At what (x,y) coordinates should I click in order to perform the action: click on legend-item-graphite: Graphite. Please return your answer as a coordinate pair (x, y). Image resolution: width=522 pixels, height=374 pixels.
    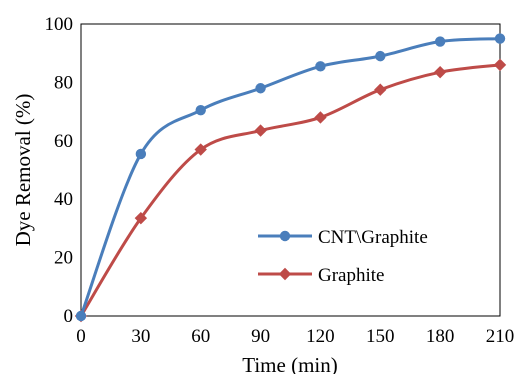
    Looking at the image, I should click on (321, 275).